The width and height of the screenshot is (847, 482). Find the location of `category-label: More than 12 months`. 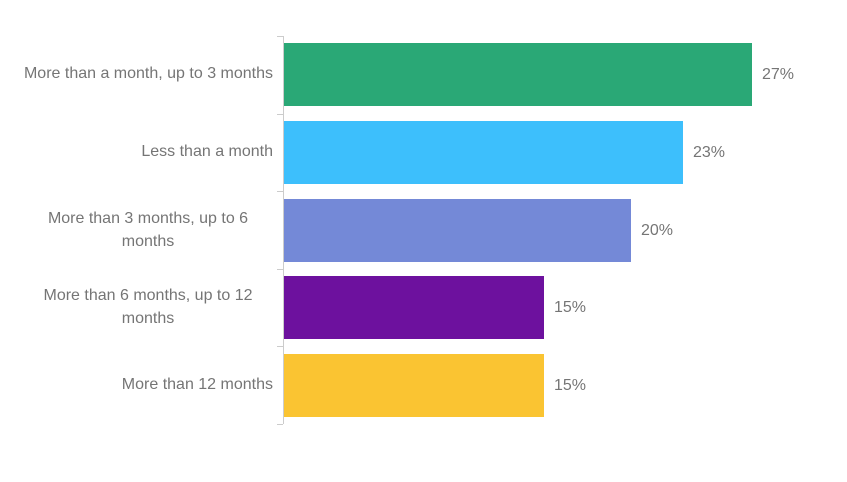

category-label: More than 12 months is located at coordinates (141, 385).